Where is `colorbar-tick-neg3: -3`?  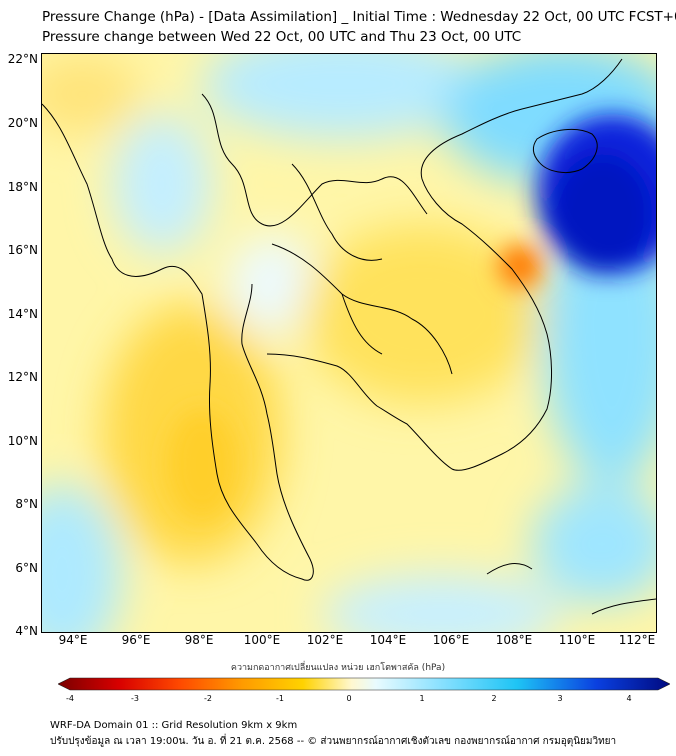
colorbar-tick-neg3: -3 is located at coordinates (135, 698).